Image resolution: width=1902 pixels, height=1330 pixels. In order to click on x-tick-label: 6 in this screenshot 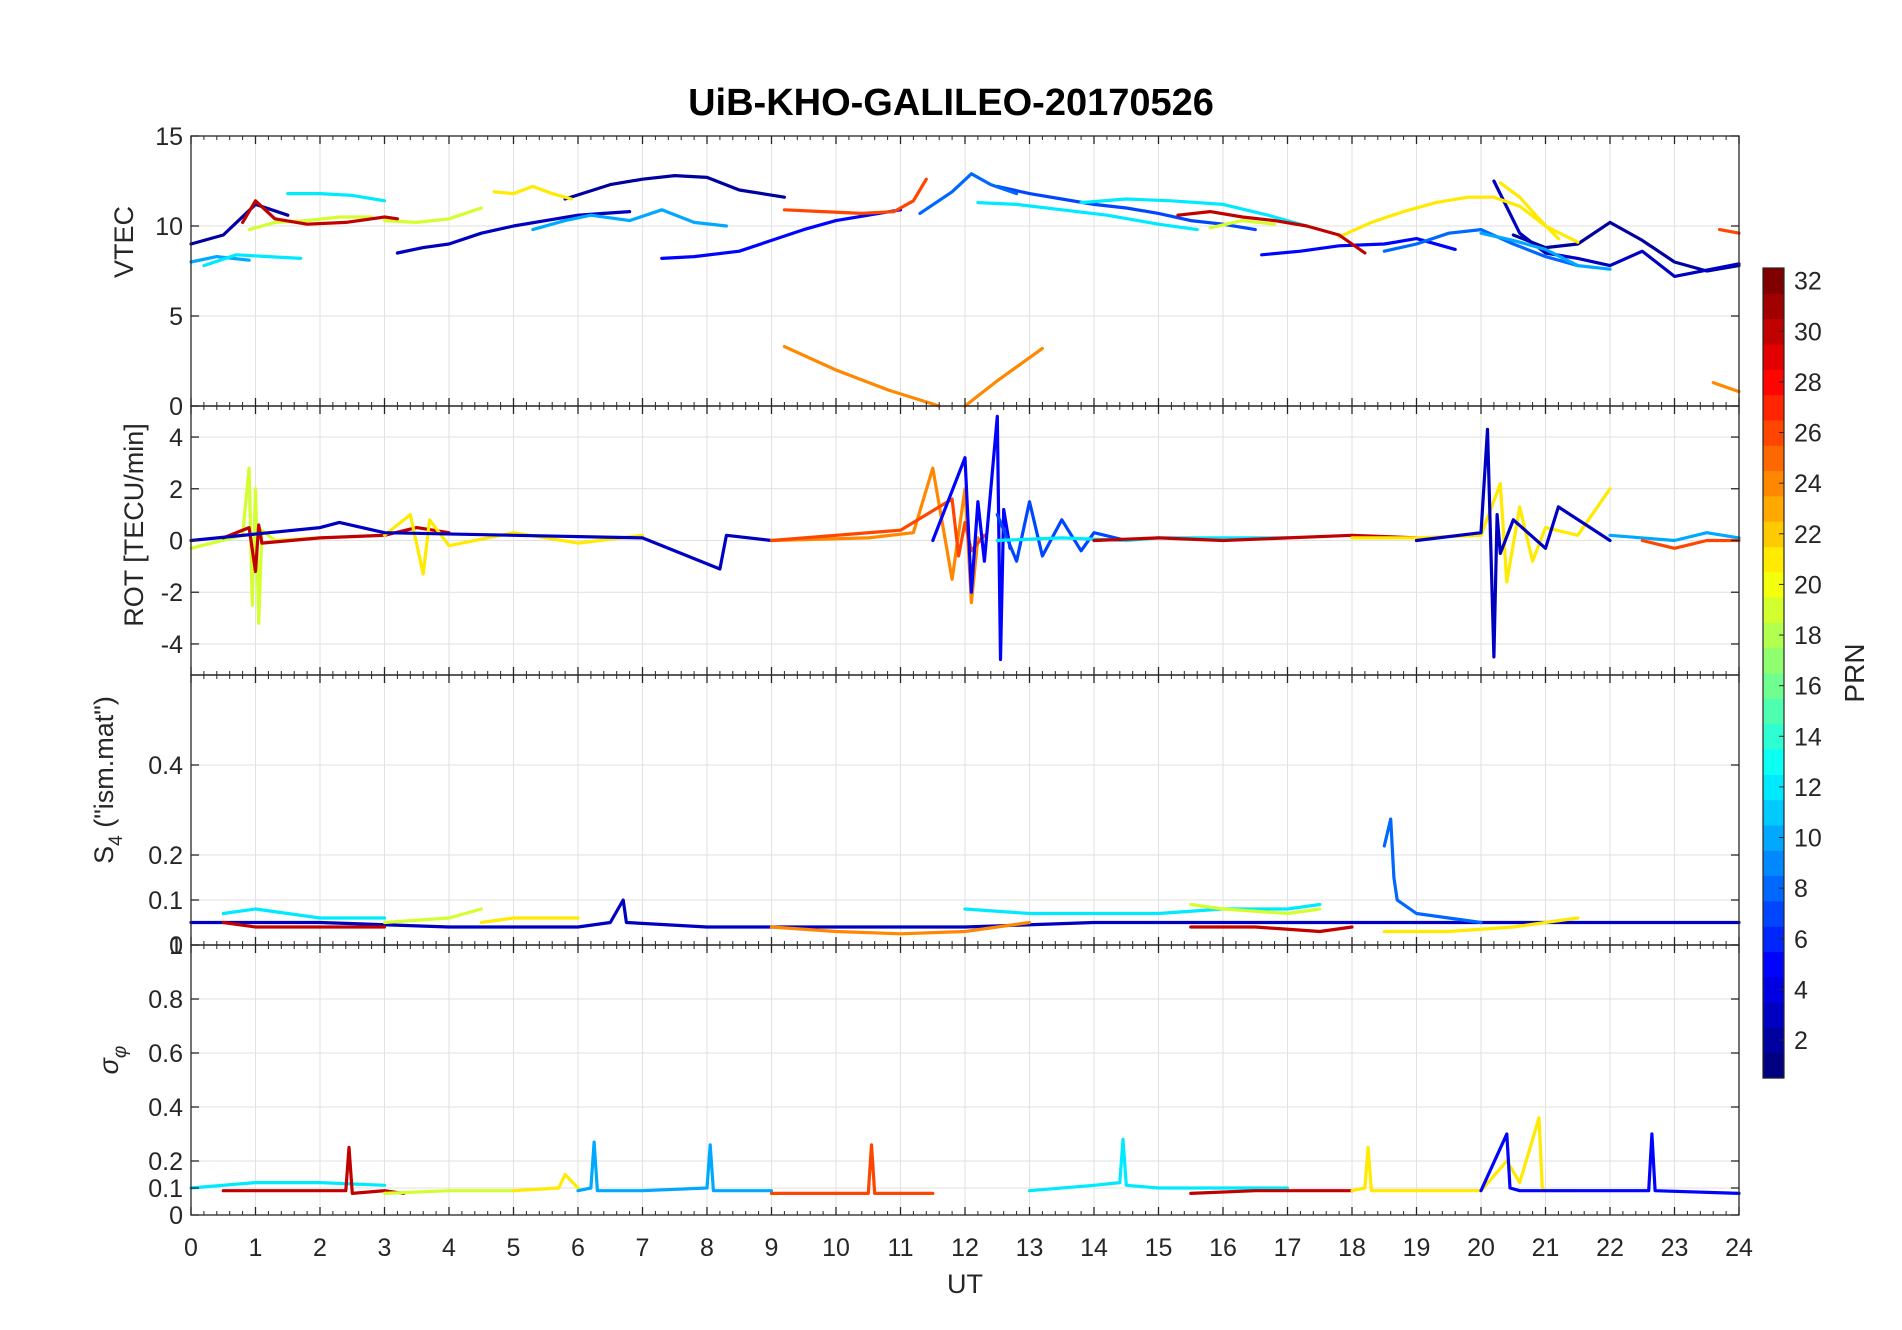, I will do `click(578, 1248)`.